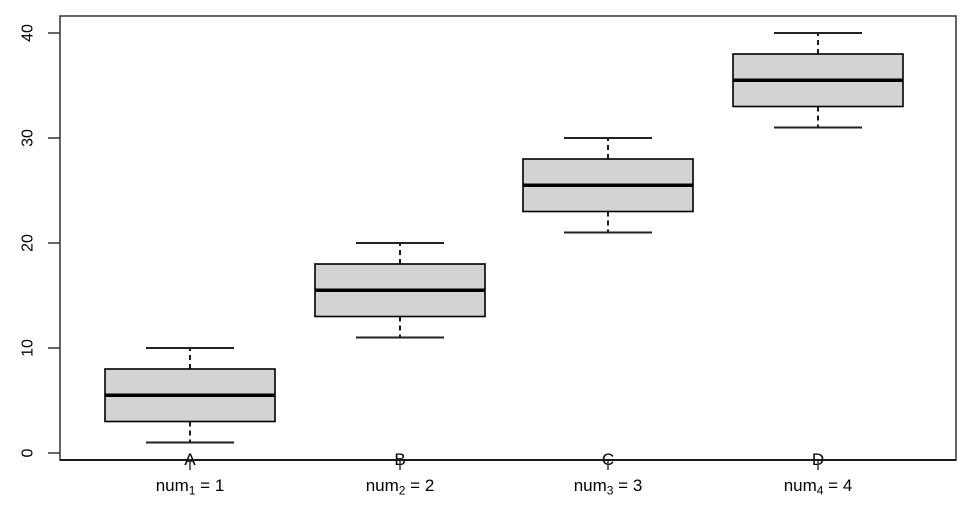 The height and width of the screenshot is (505, 973). What do you see at coordinates (28, 33) in the screenshot?
I see `y-tick-label: 40` at bounding box center [28, 33].